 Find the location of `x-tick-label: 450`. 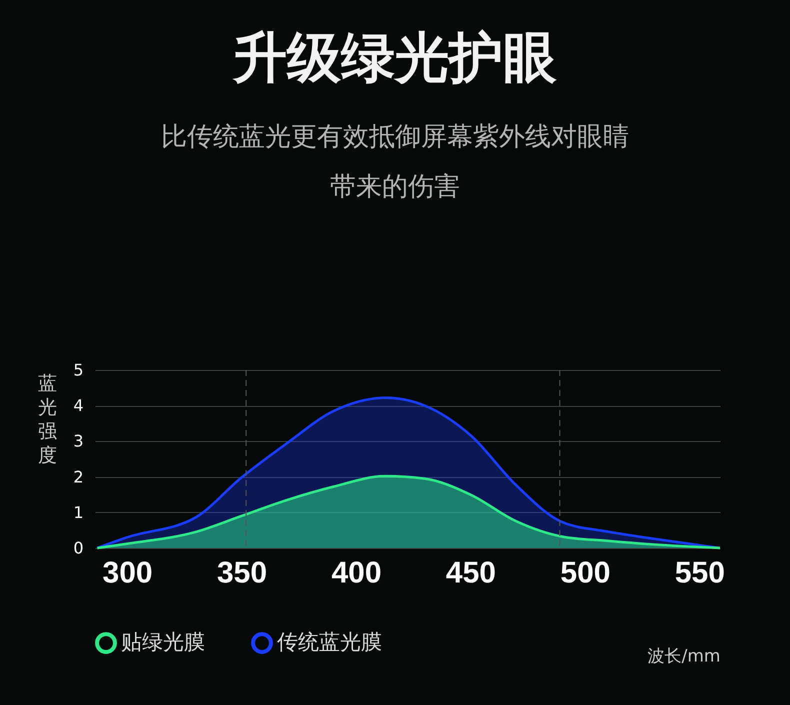

x-tick-label: 450 is located at coordinates (471, 573).